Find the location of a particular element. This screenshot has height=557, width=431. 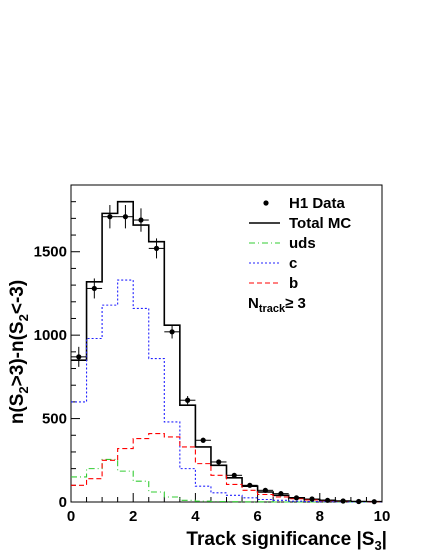

x-axis-title: Track significance |S3| is located at coordinates (286, 541).